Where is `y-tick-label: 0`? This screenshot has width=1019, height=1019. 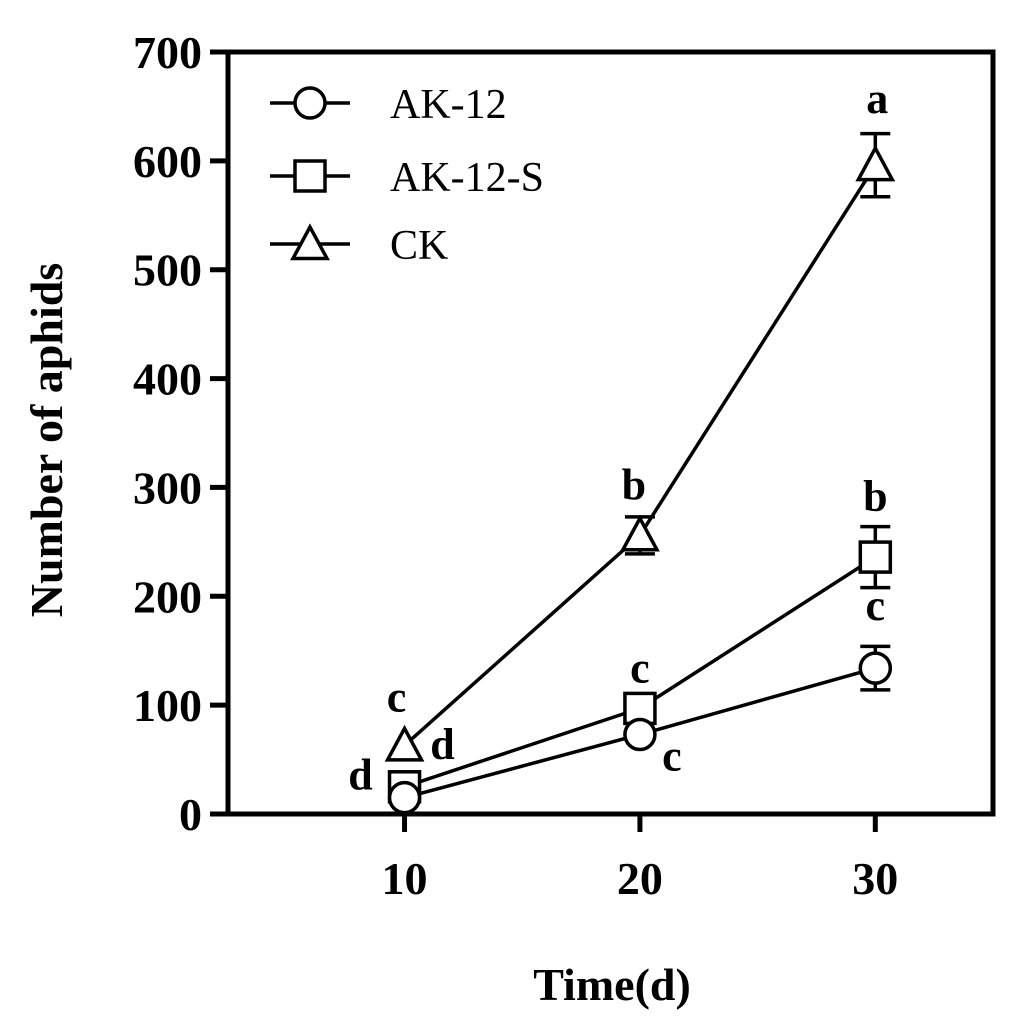
y-tick-label: 0 is located at coordinates (190, 814).